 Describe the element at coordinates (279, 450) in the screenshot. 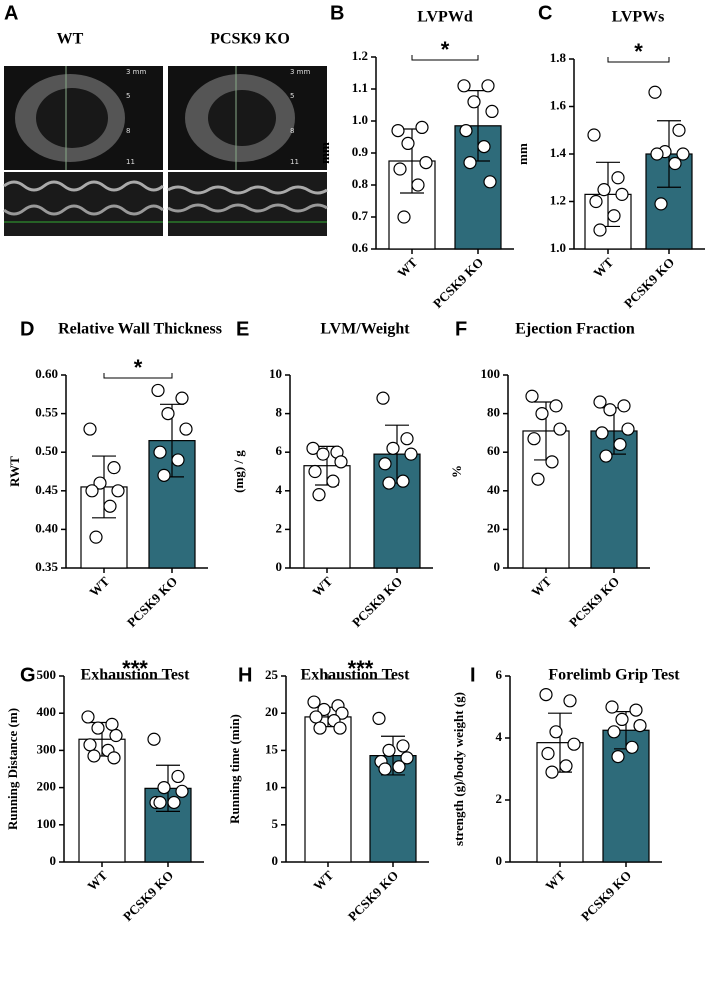

I see `y-tick-label: 6` at that location.